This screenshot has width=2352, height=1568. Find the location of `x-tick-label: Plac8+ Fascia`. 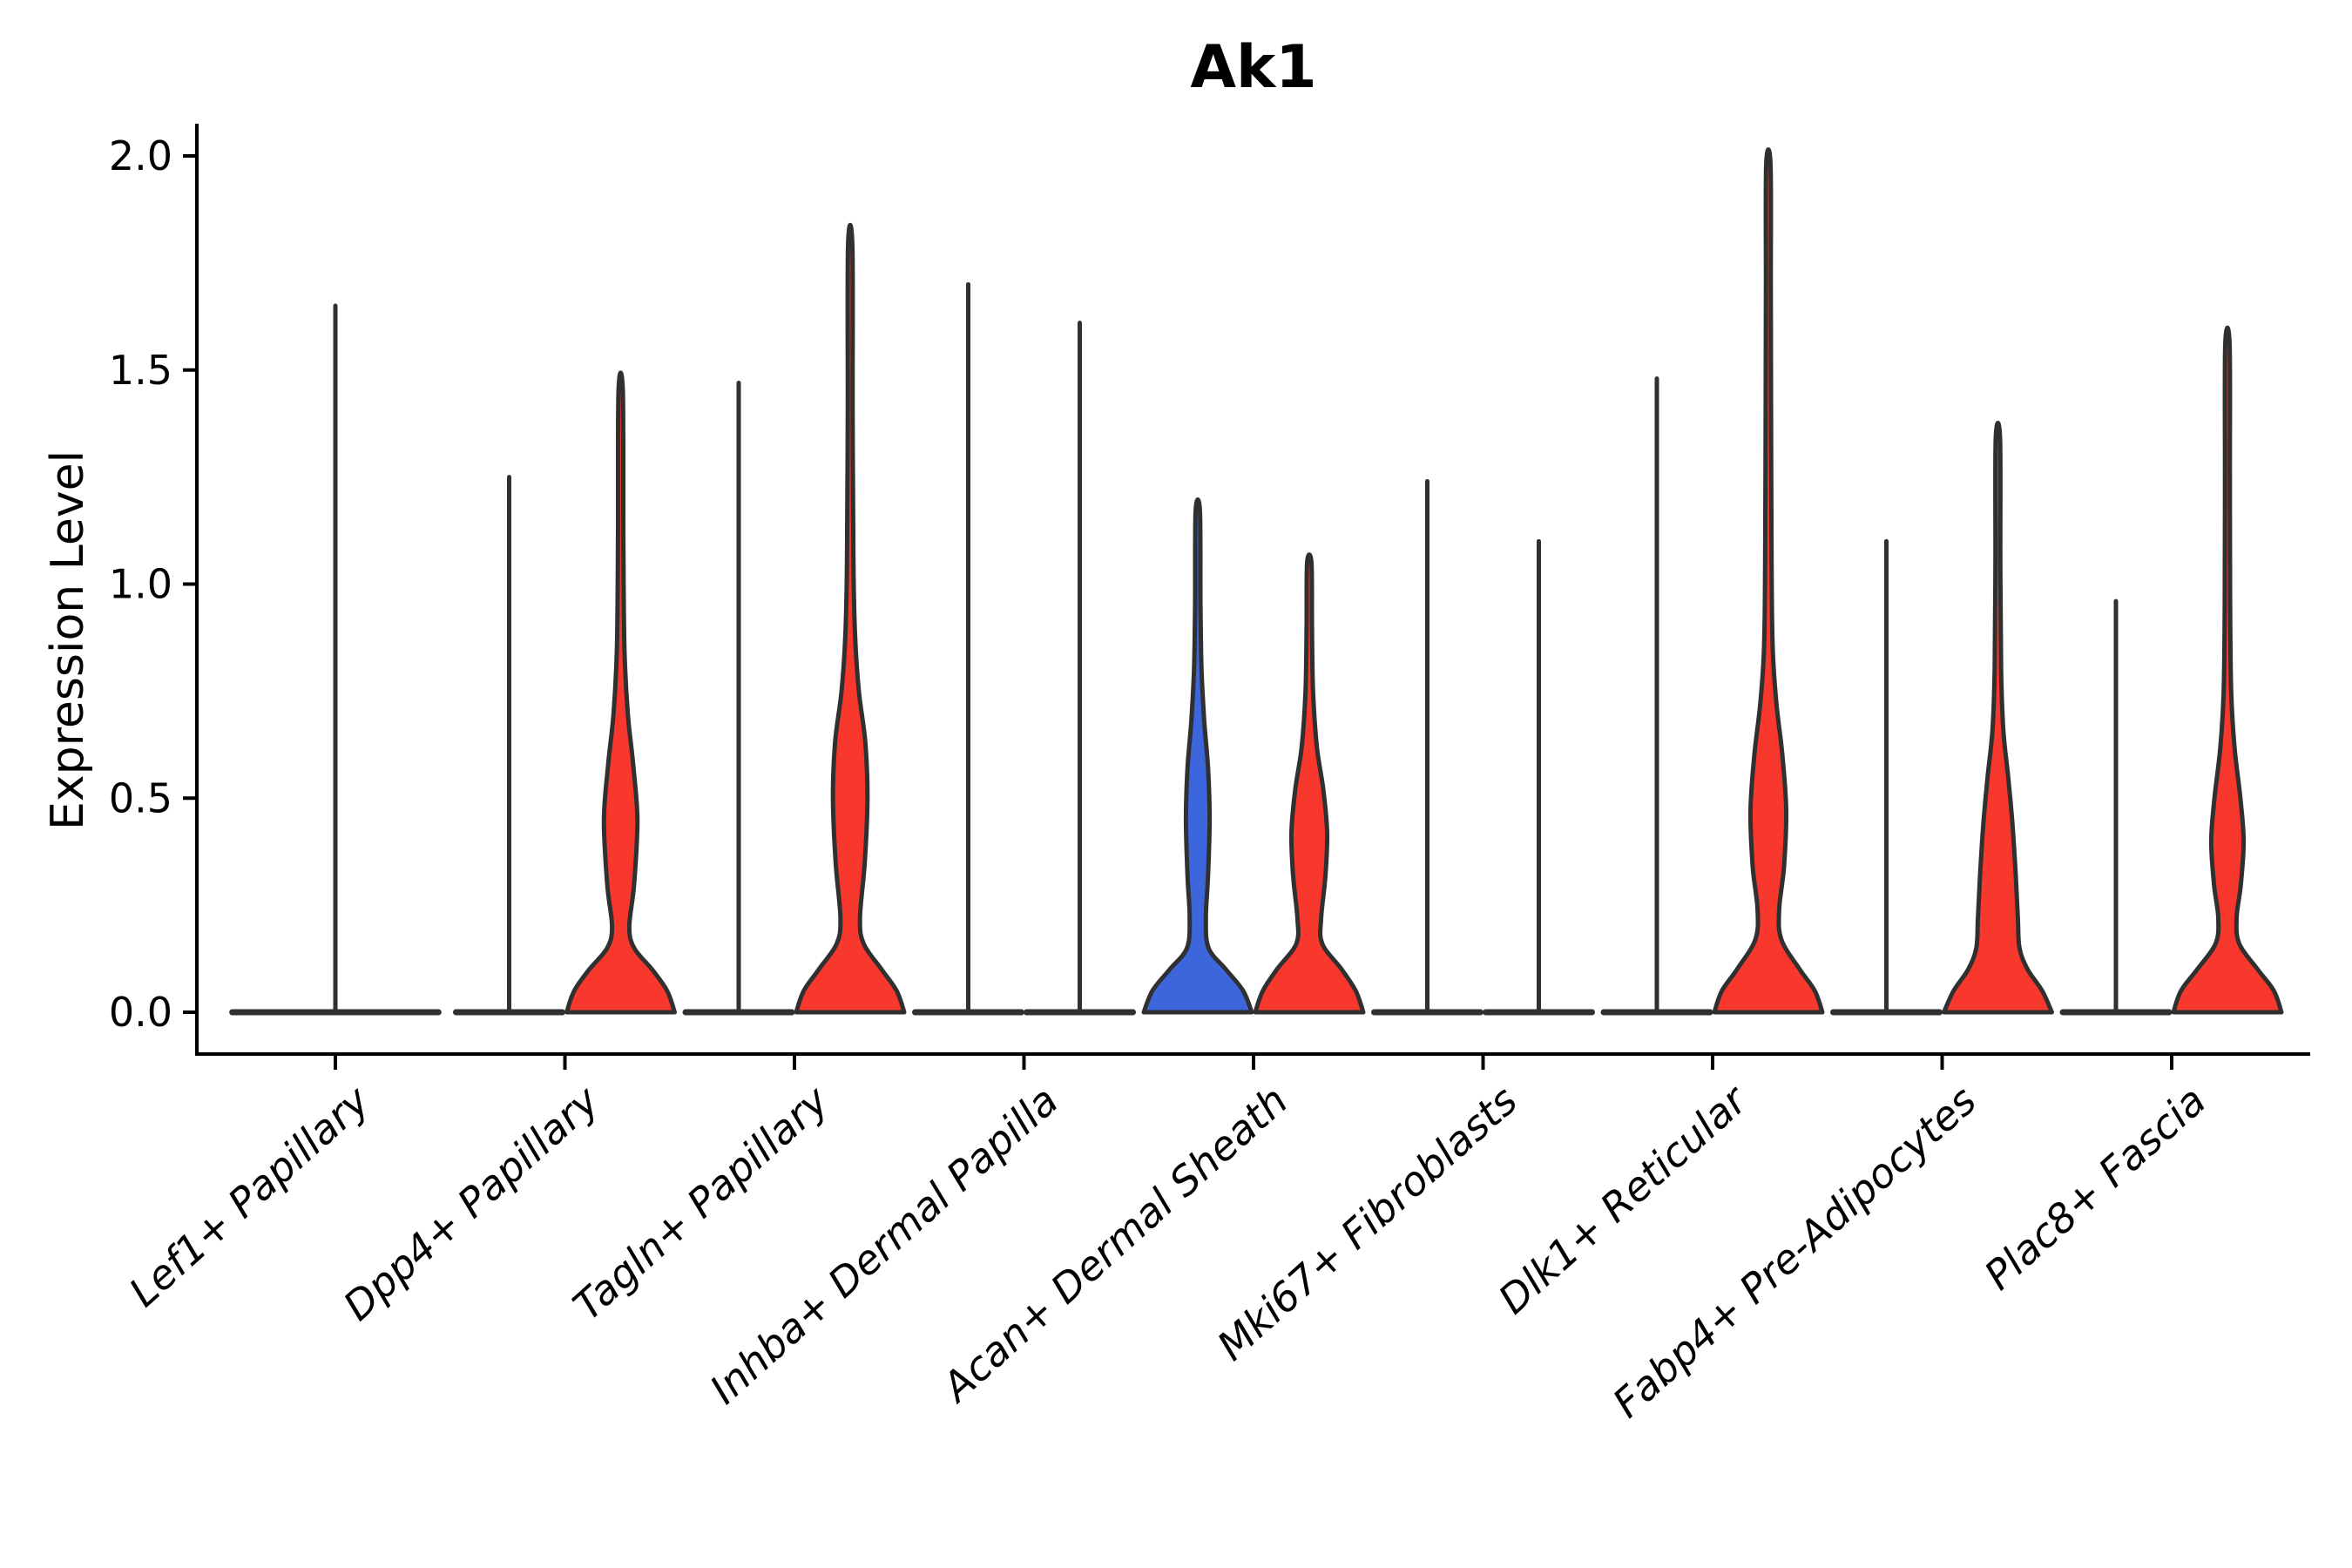

x-tick-label: Plac8+ Fascia is located at coordinates (2094, 1188).